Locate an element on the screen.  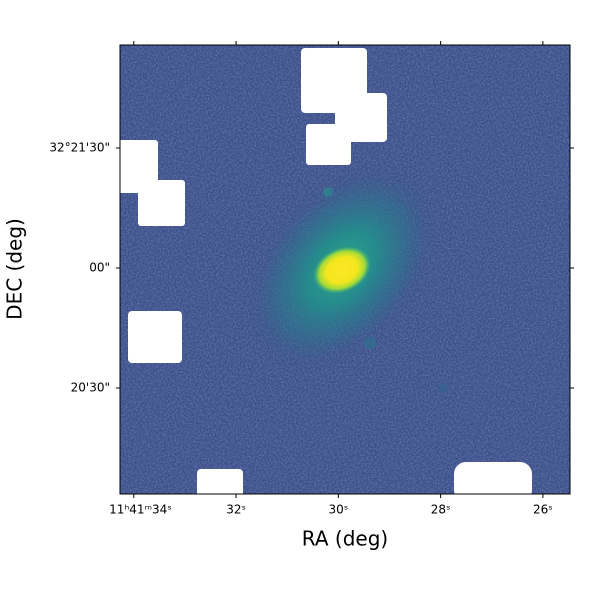
x-tick-label: 32ˢ is located at coordinates (236, 510).